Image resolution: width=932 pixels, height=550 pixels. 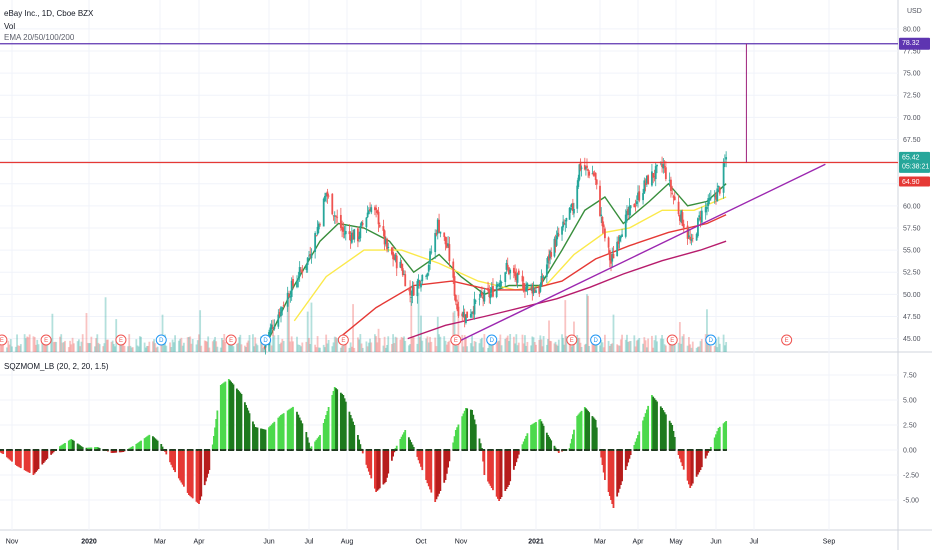 What do you see at coordinates (711, 341) in the screenshot?
I see `event-marker-label: D` at bounding box center [711, 341].